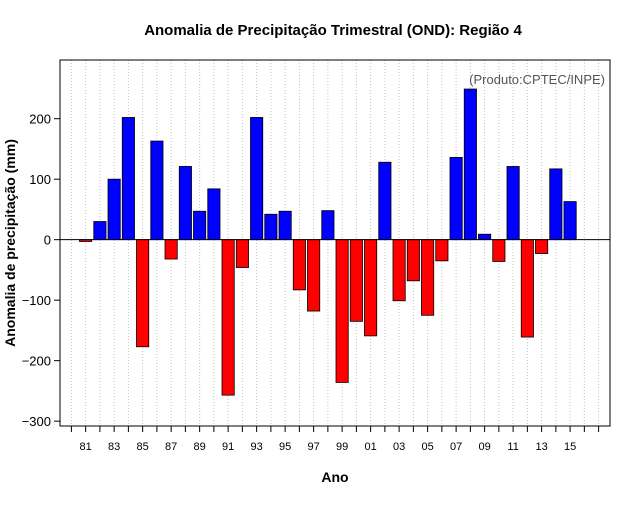  Describe the element at coordinates (228, 447) in the screenshot. I see `x-tick-label: 91` at that location.